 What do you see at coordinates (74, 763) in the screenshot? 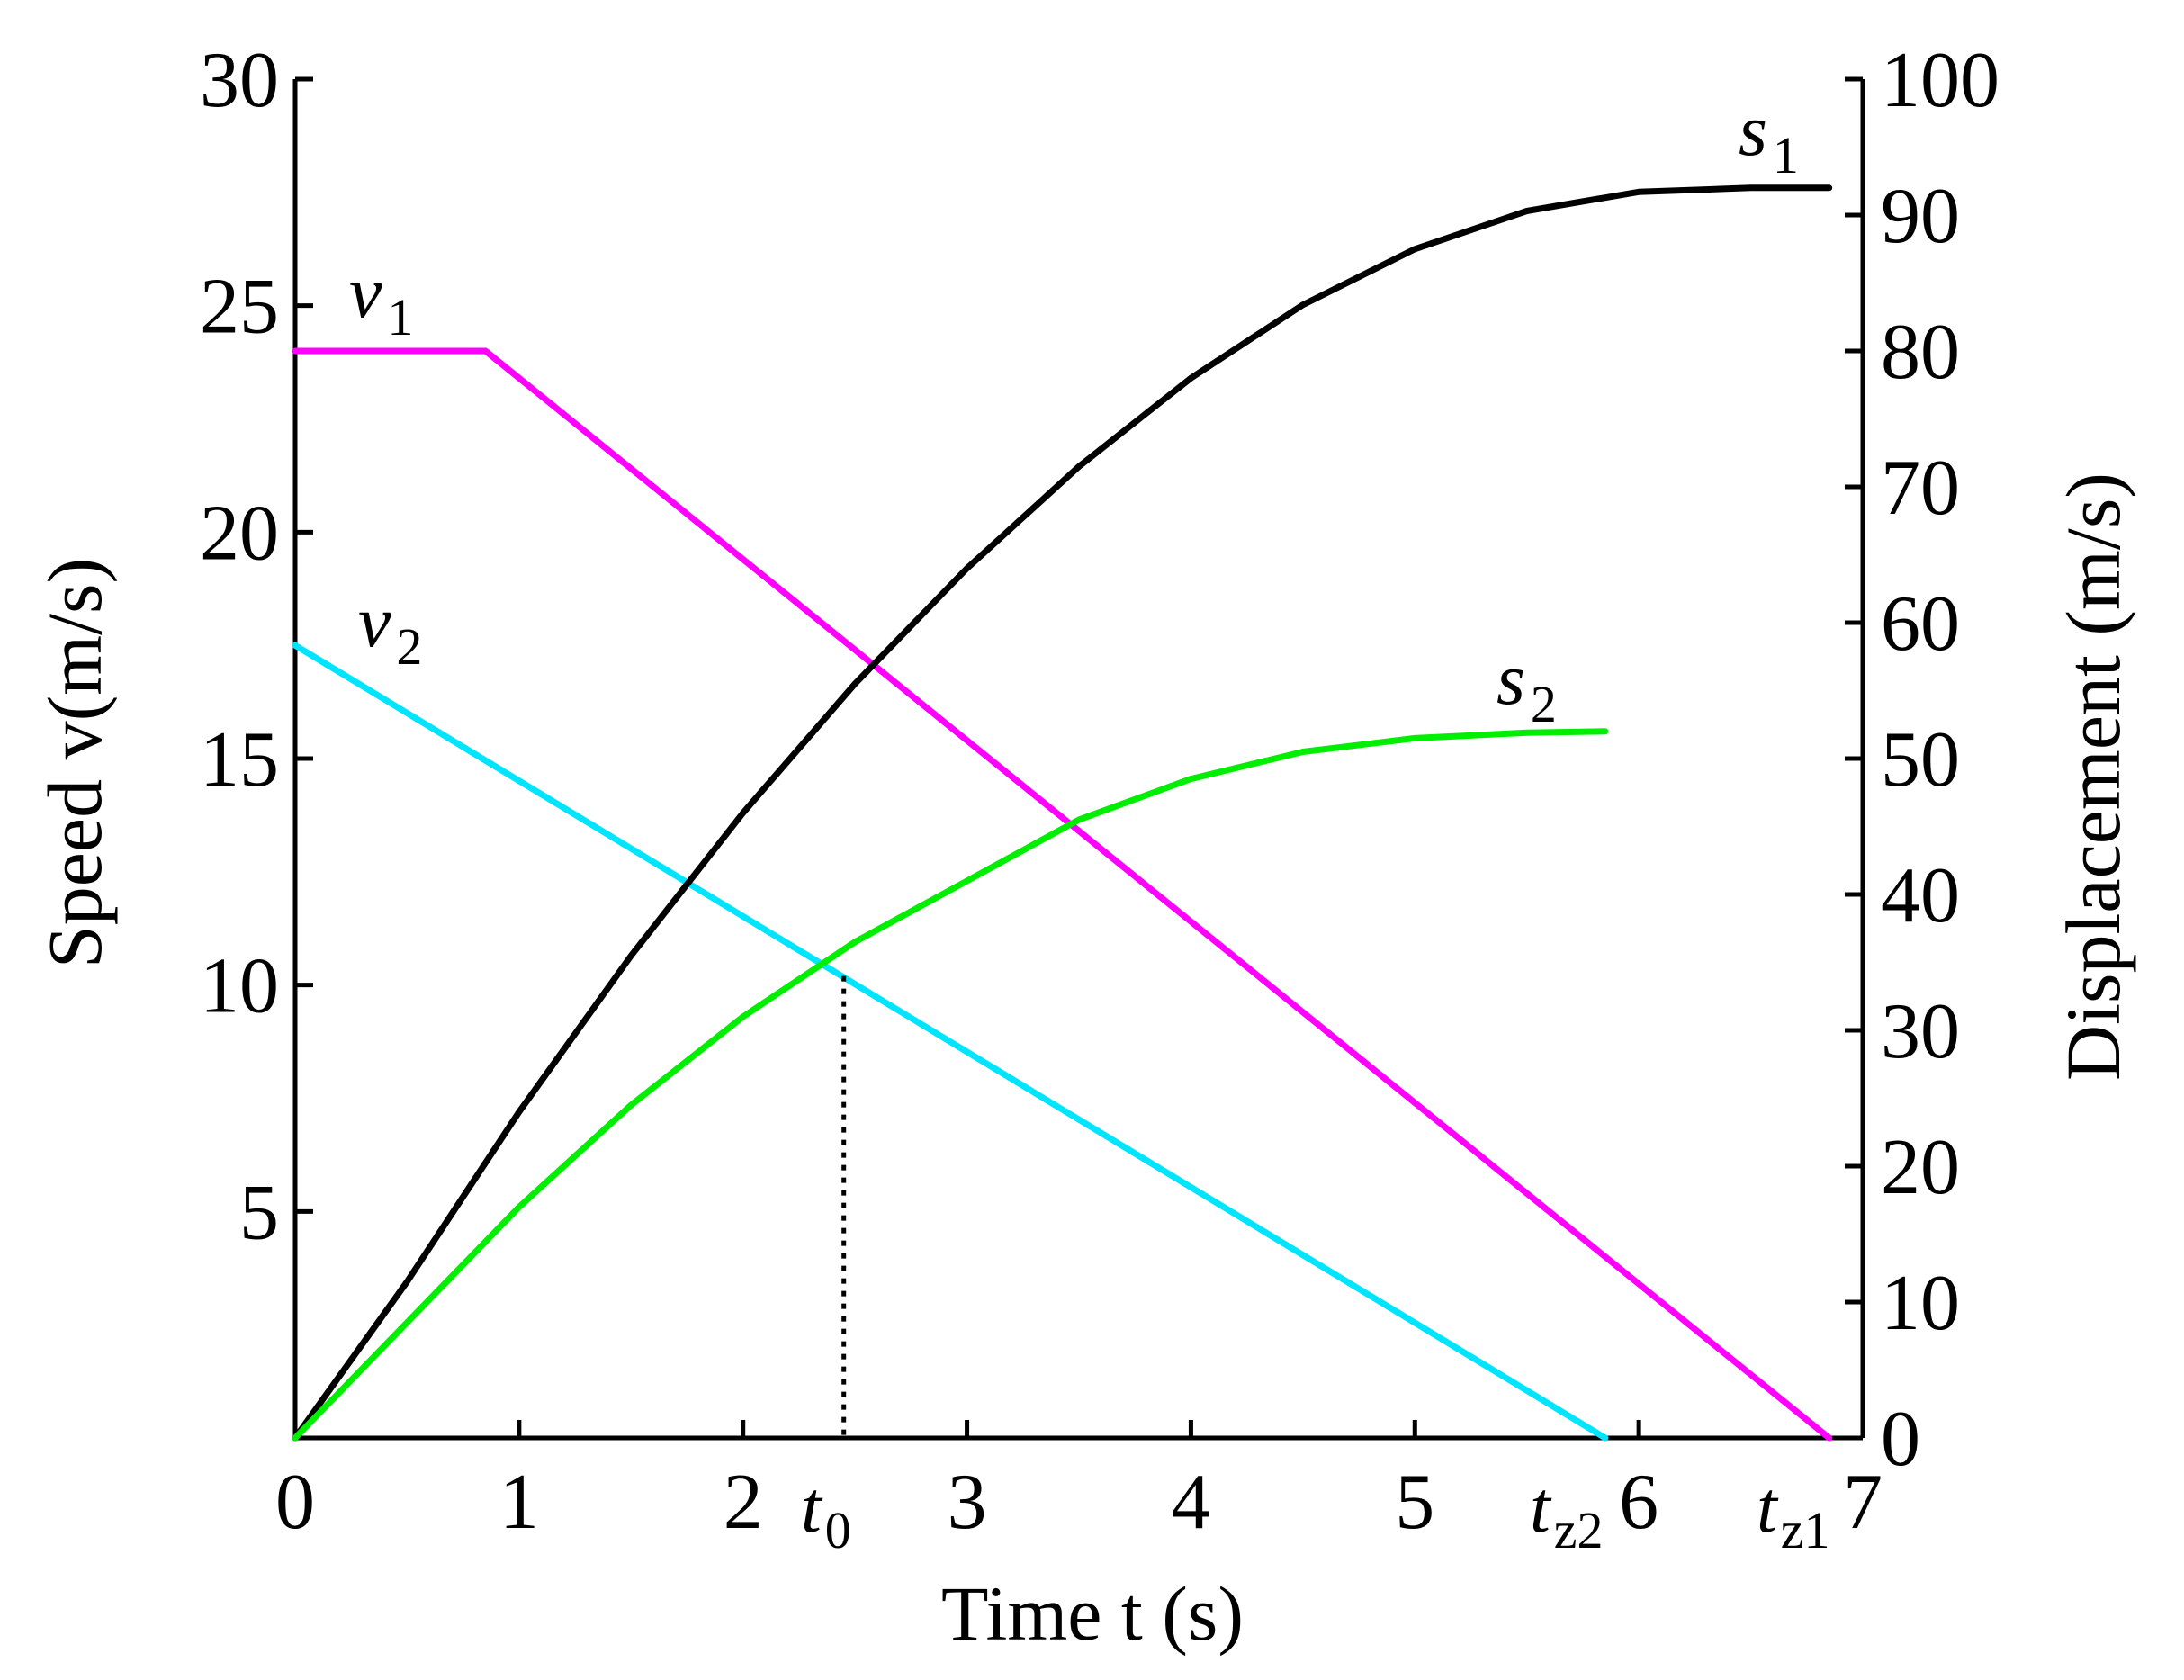
I see `y-axis-title: Speed v(m/s)` at bounding box center [74, 763].